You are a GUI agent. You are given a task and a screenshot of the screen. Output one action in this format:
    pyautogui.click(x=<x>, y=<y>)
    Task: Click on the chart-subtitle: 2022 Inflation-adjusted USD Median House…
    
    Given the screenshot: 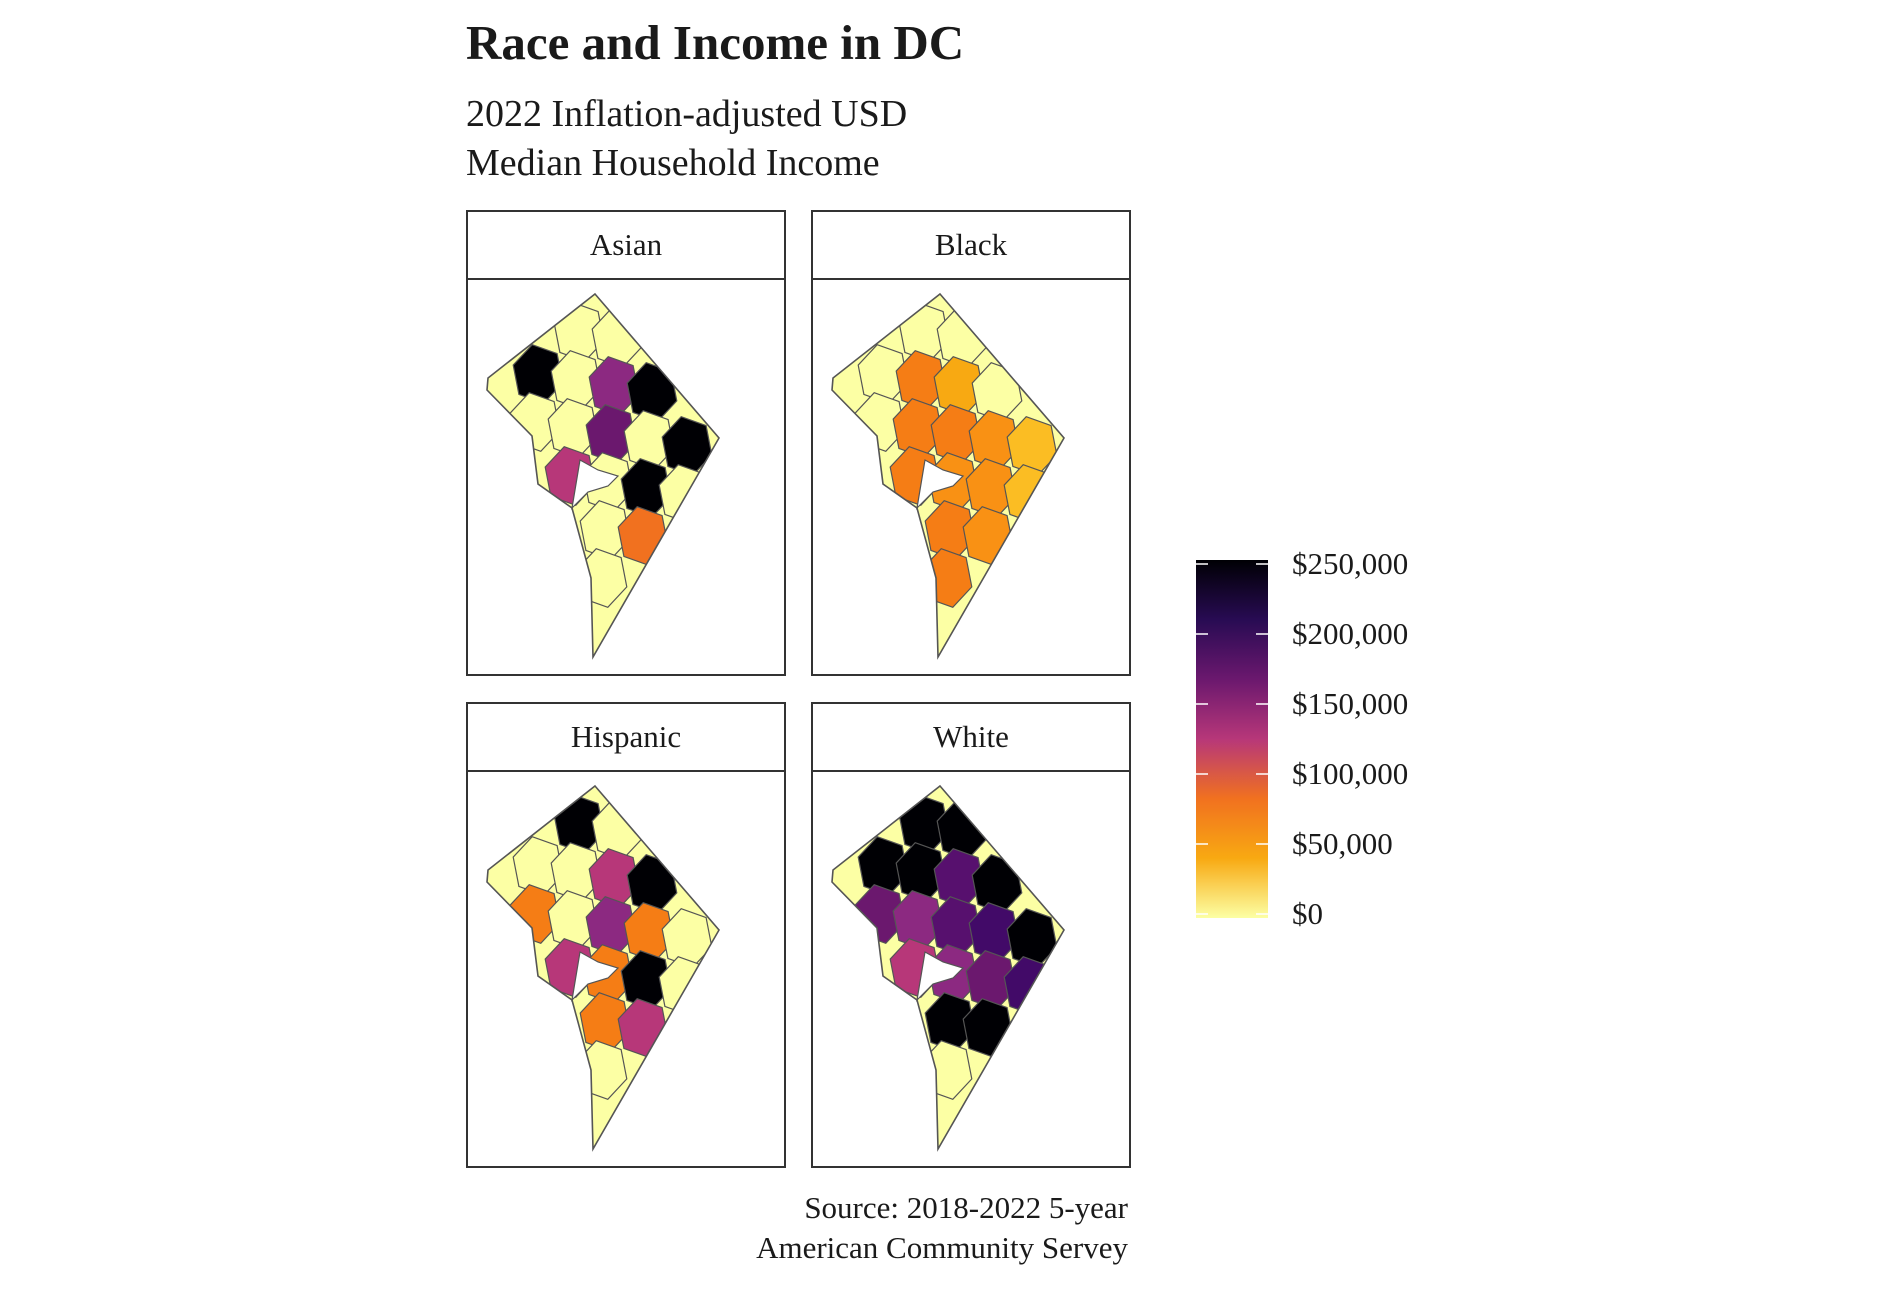 What is the action you would take?
    pyautogui.click(x=686, y=139)
    